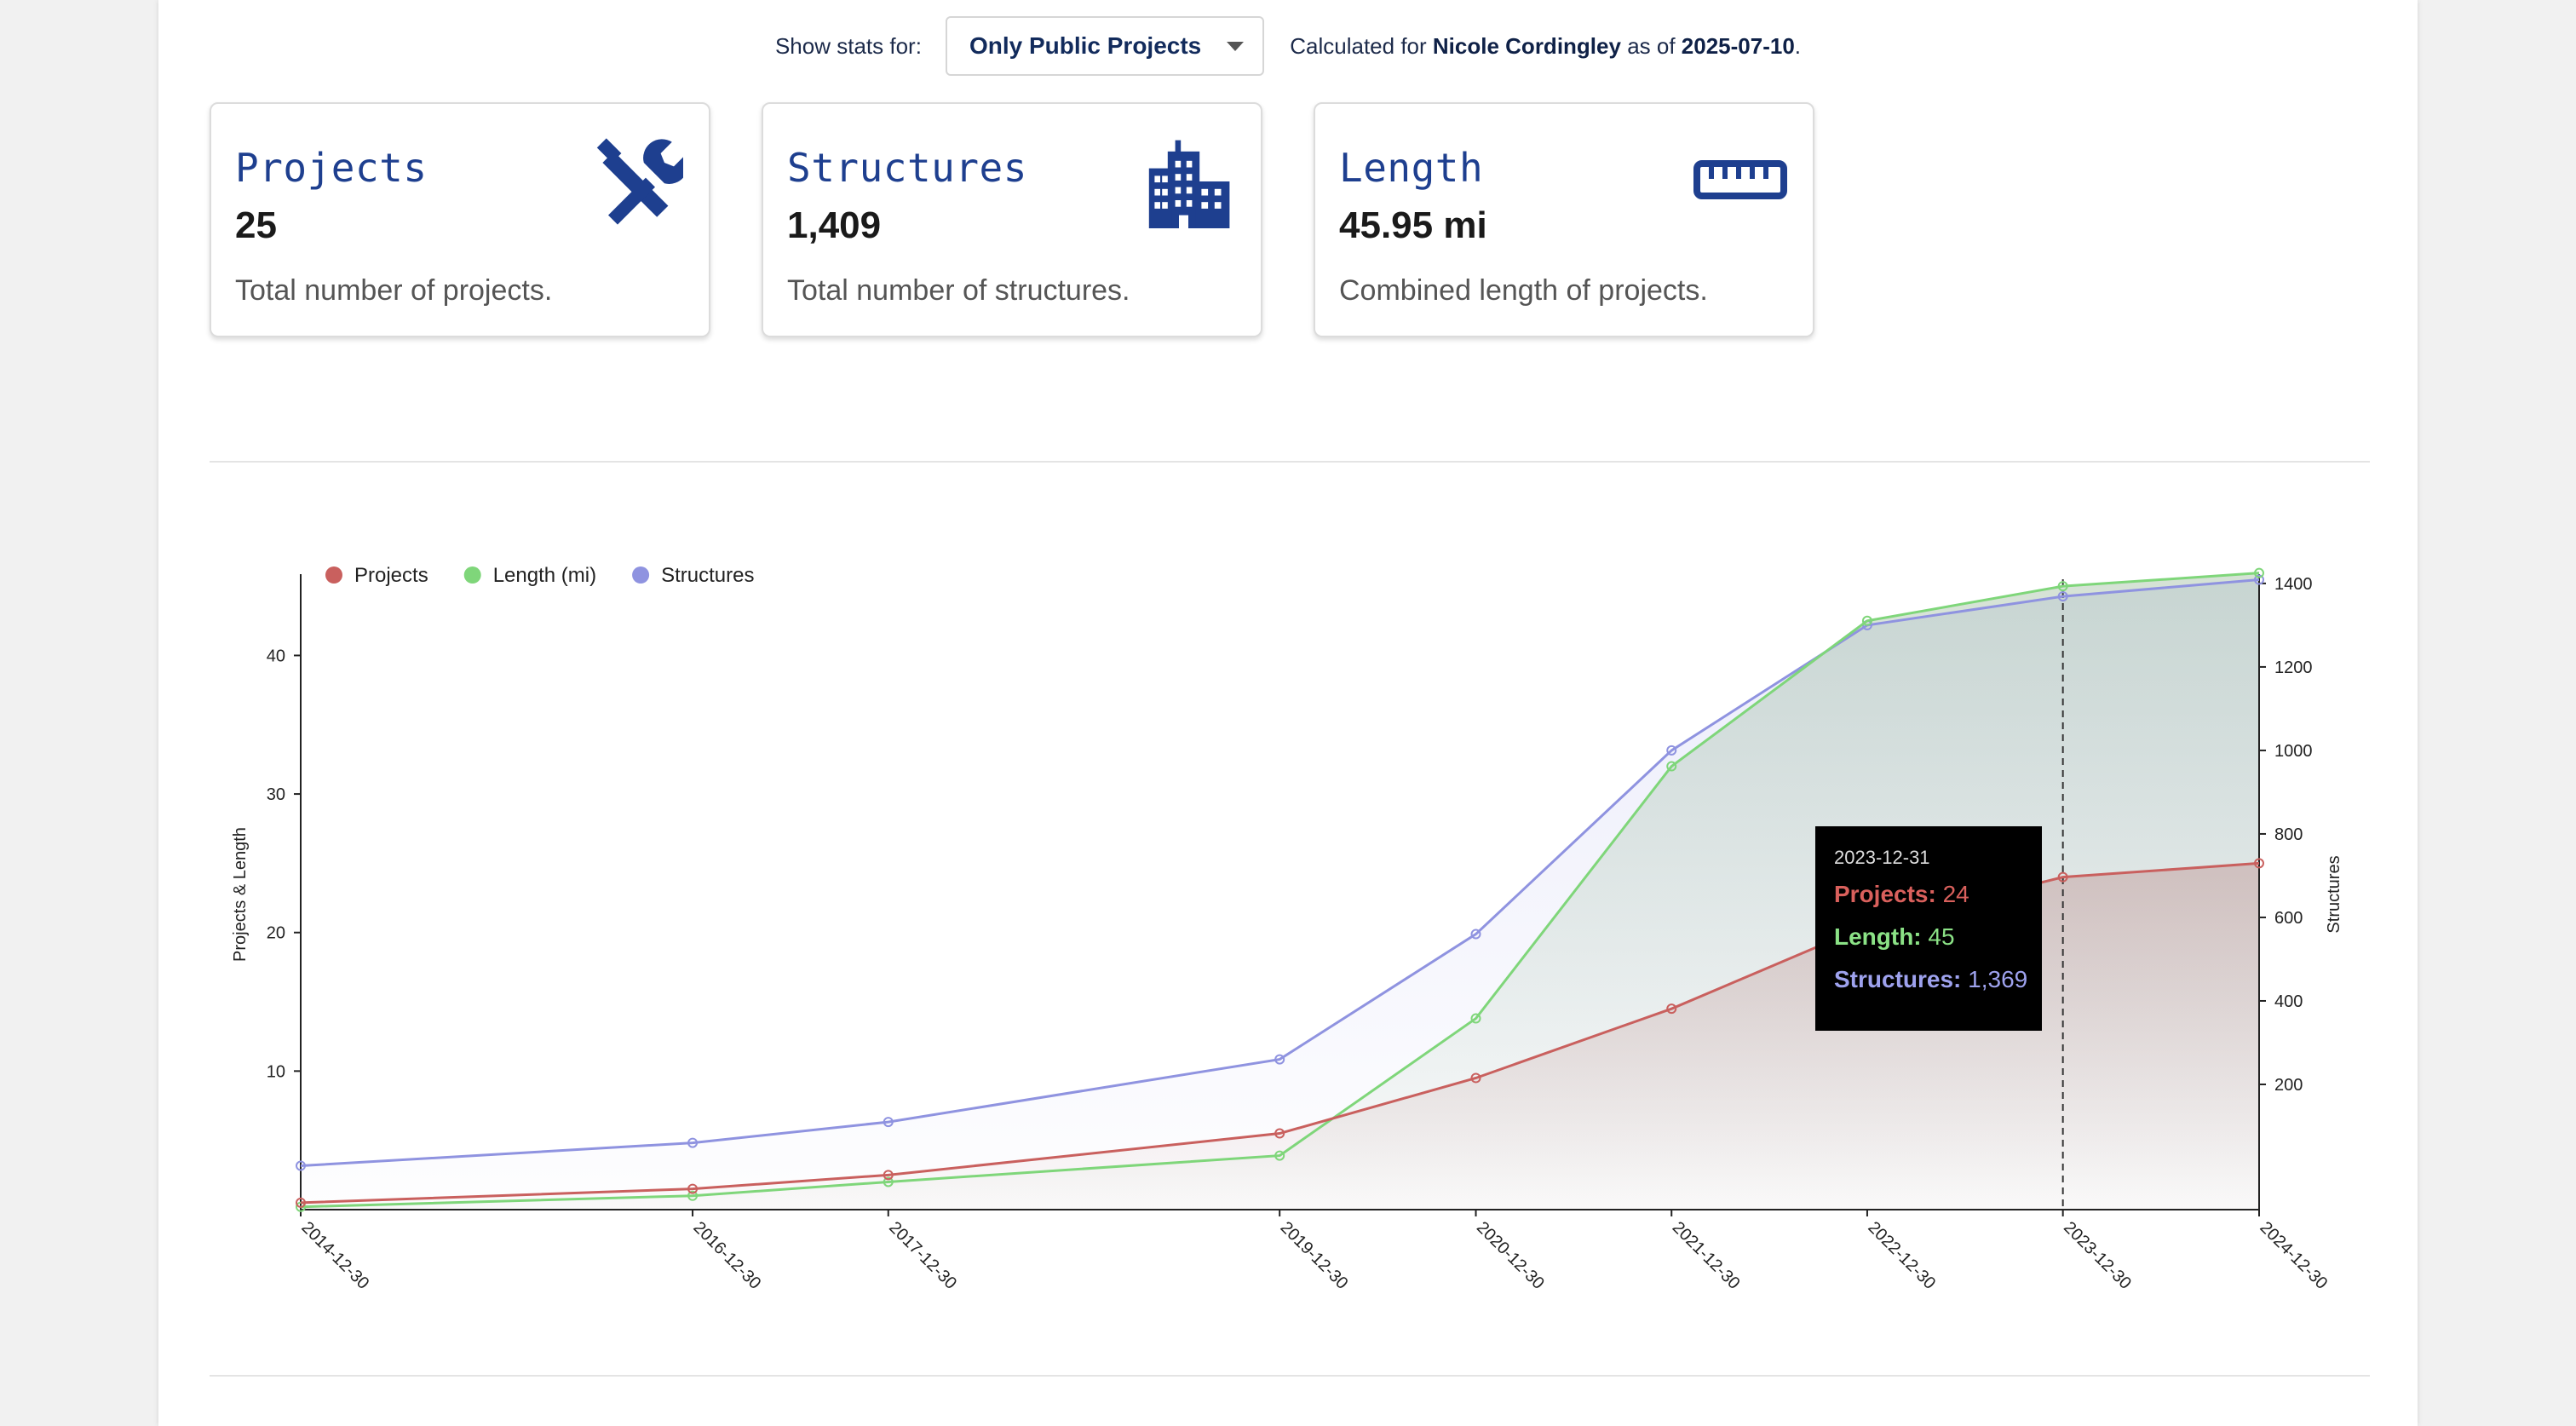  I want to click on chevron-down-icon, so click(1236, 46).